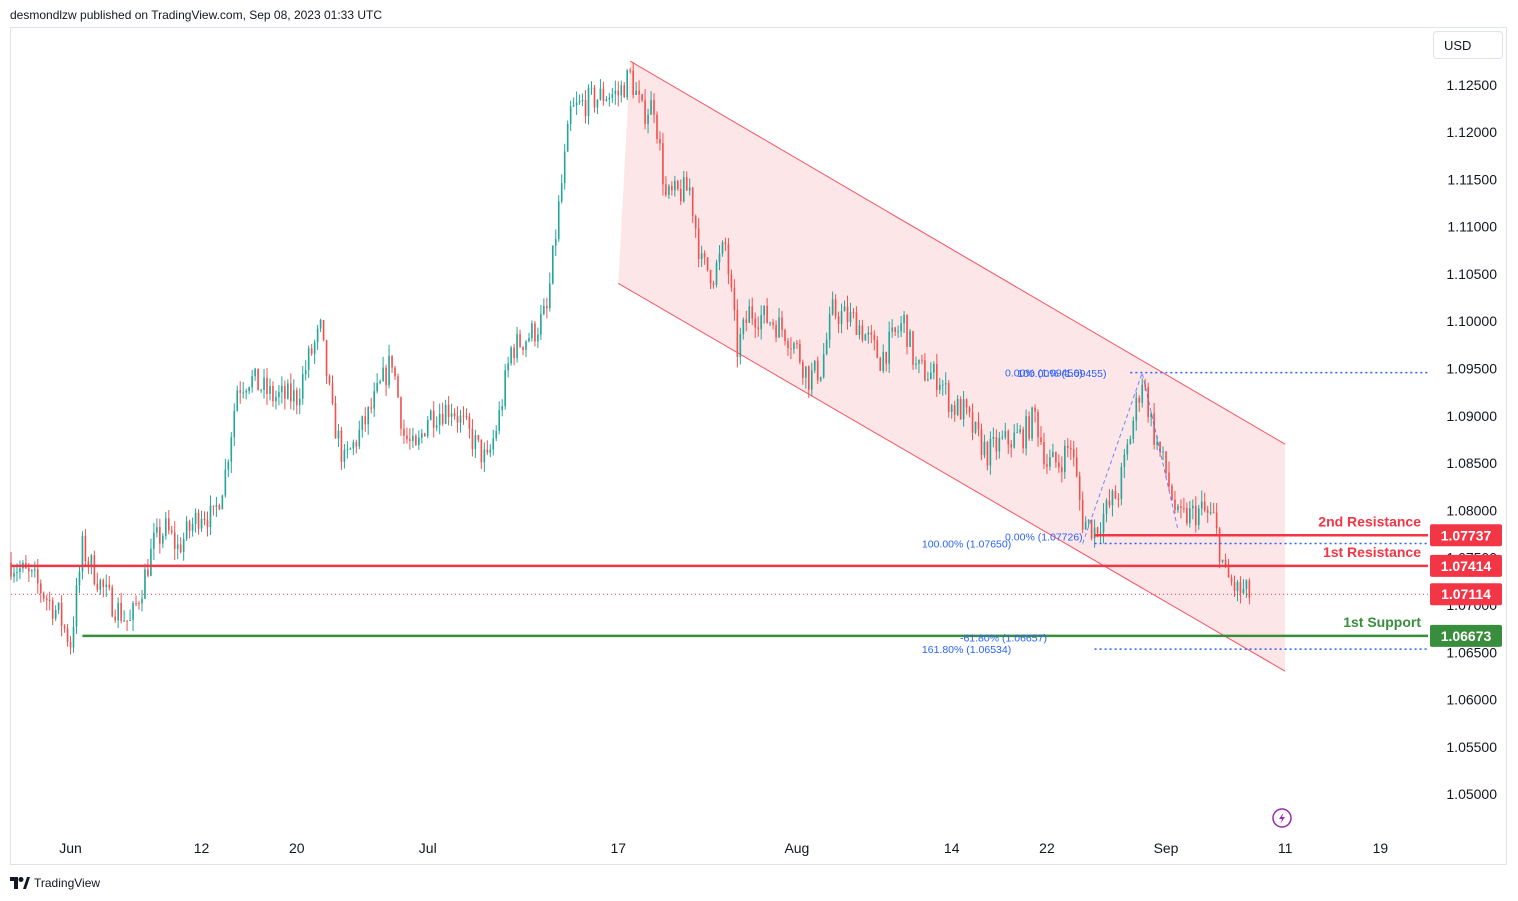 The image size is (1518, 901). I want to click on x-tick-label: 12, so click(202, 848).